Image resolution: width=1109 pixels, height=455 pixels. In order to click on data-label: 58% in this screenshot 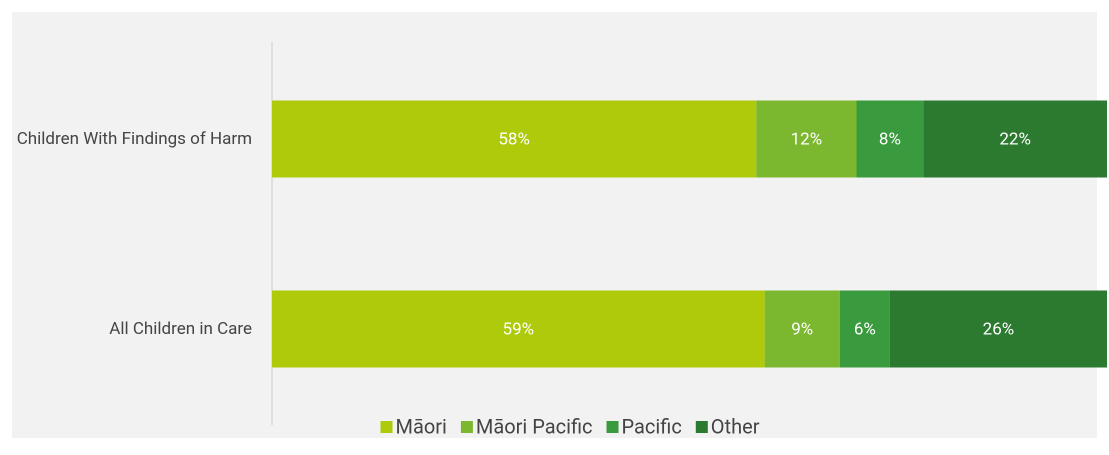, I will do `click(514, 139)`.